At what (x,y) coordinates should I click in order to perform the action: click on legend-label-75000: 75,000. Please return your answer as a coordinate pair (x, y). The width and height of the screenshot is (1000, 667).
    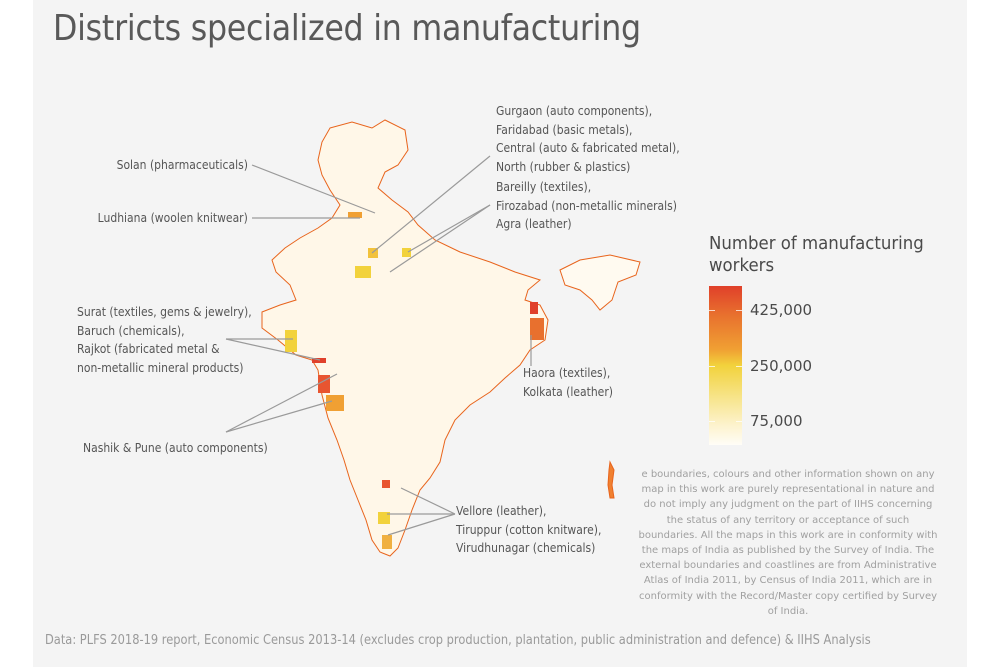
    Looking at the image, I should click on (776, 421).